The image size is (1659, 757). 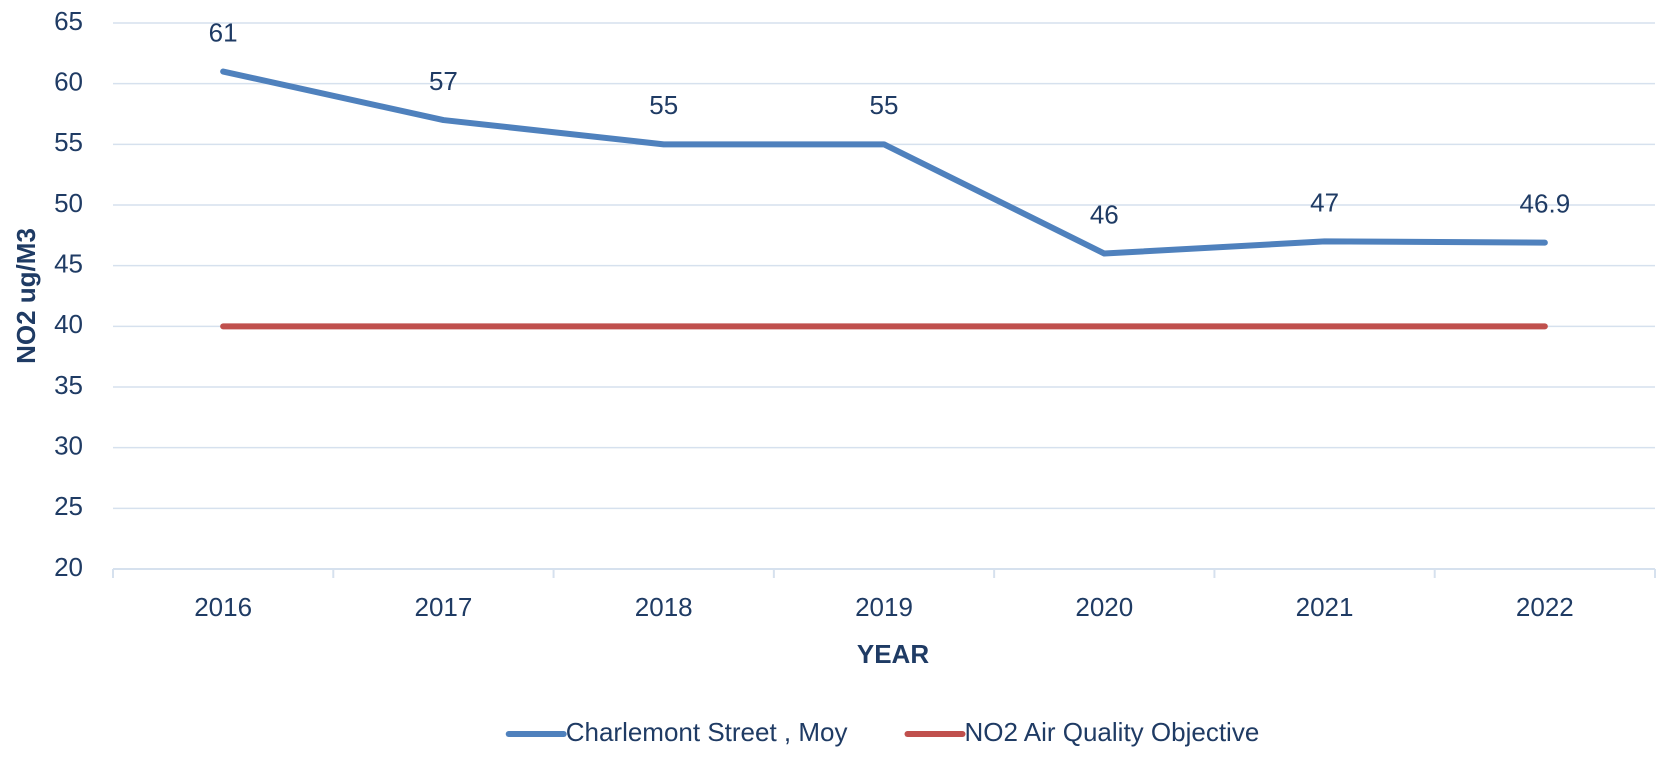 I want to click on y-tick-label: 50, so click(x=68, y=203).